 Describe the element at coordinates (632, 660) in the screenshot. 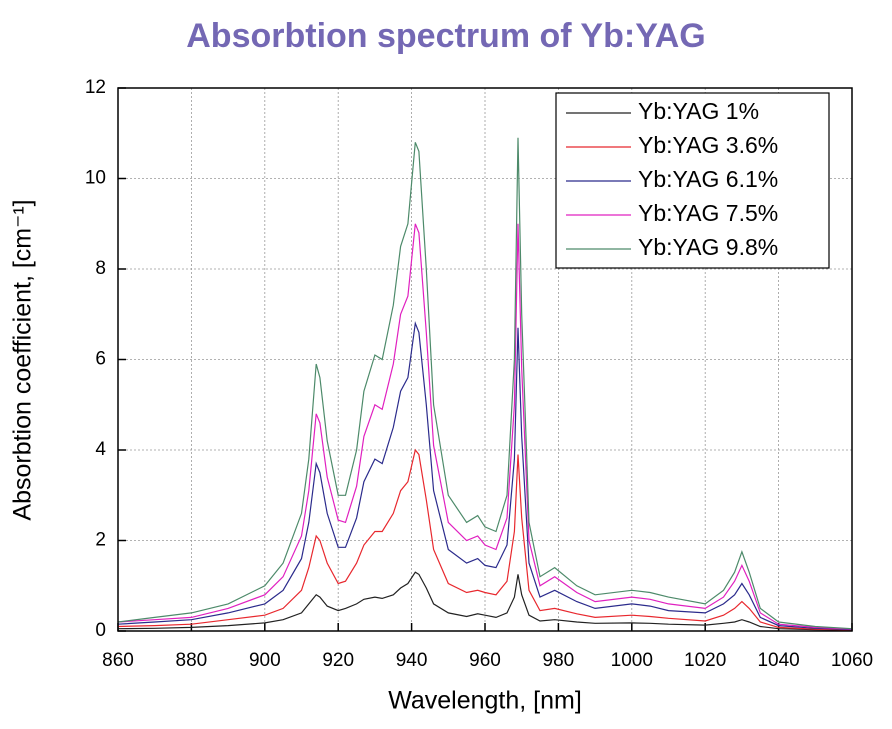

I see `x-tick-label: 1000` at that location.